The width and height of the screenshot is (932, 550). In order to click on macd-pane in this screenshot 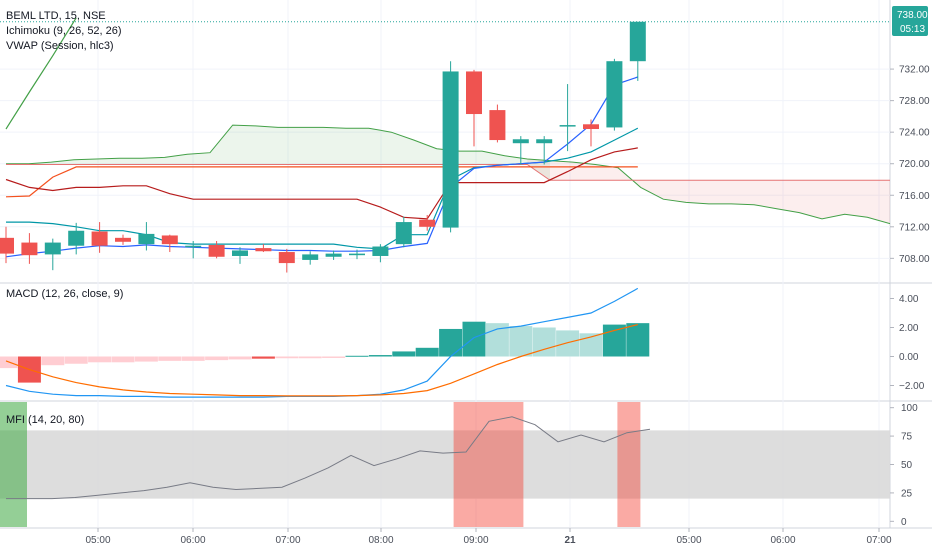, I will do `click(325, 342)`.